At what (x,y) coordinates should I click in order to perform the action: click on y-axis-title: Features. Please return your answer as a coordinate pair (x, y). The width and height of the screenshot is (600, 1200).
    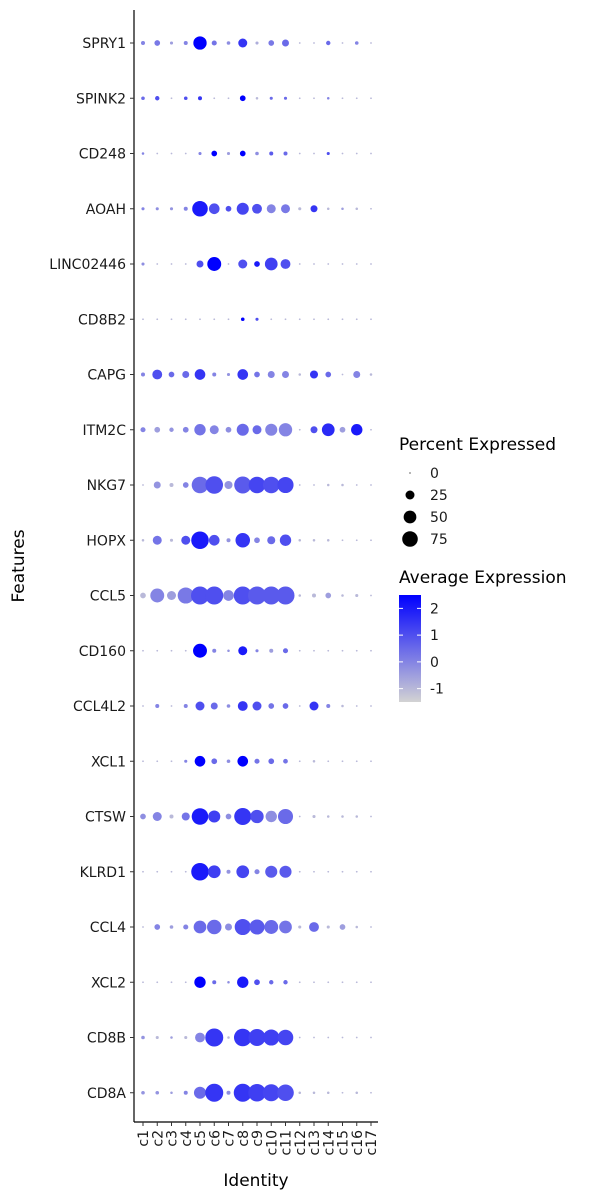
    Looking at the image, I should click on (19, 565).